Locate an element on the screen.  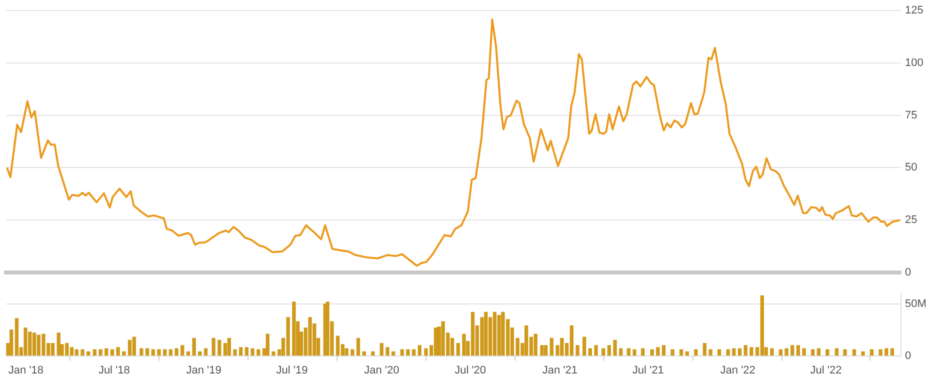
x-tick-label: Jul '21 is located at coordinates (648, 370).